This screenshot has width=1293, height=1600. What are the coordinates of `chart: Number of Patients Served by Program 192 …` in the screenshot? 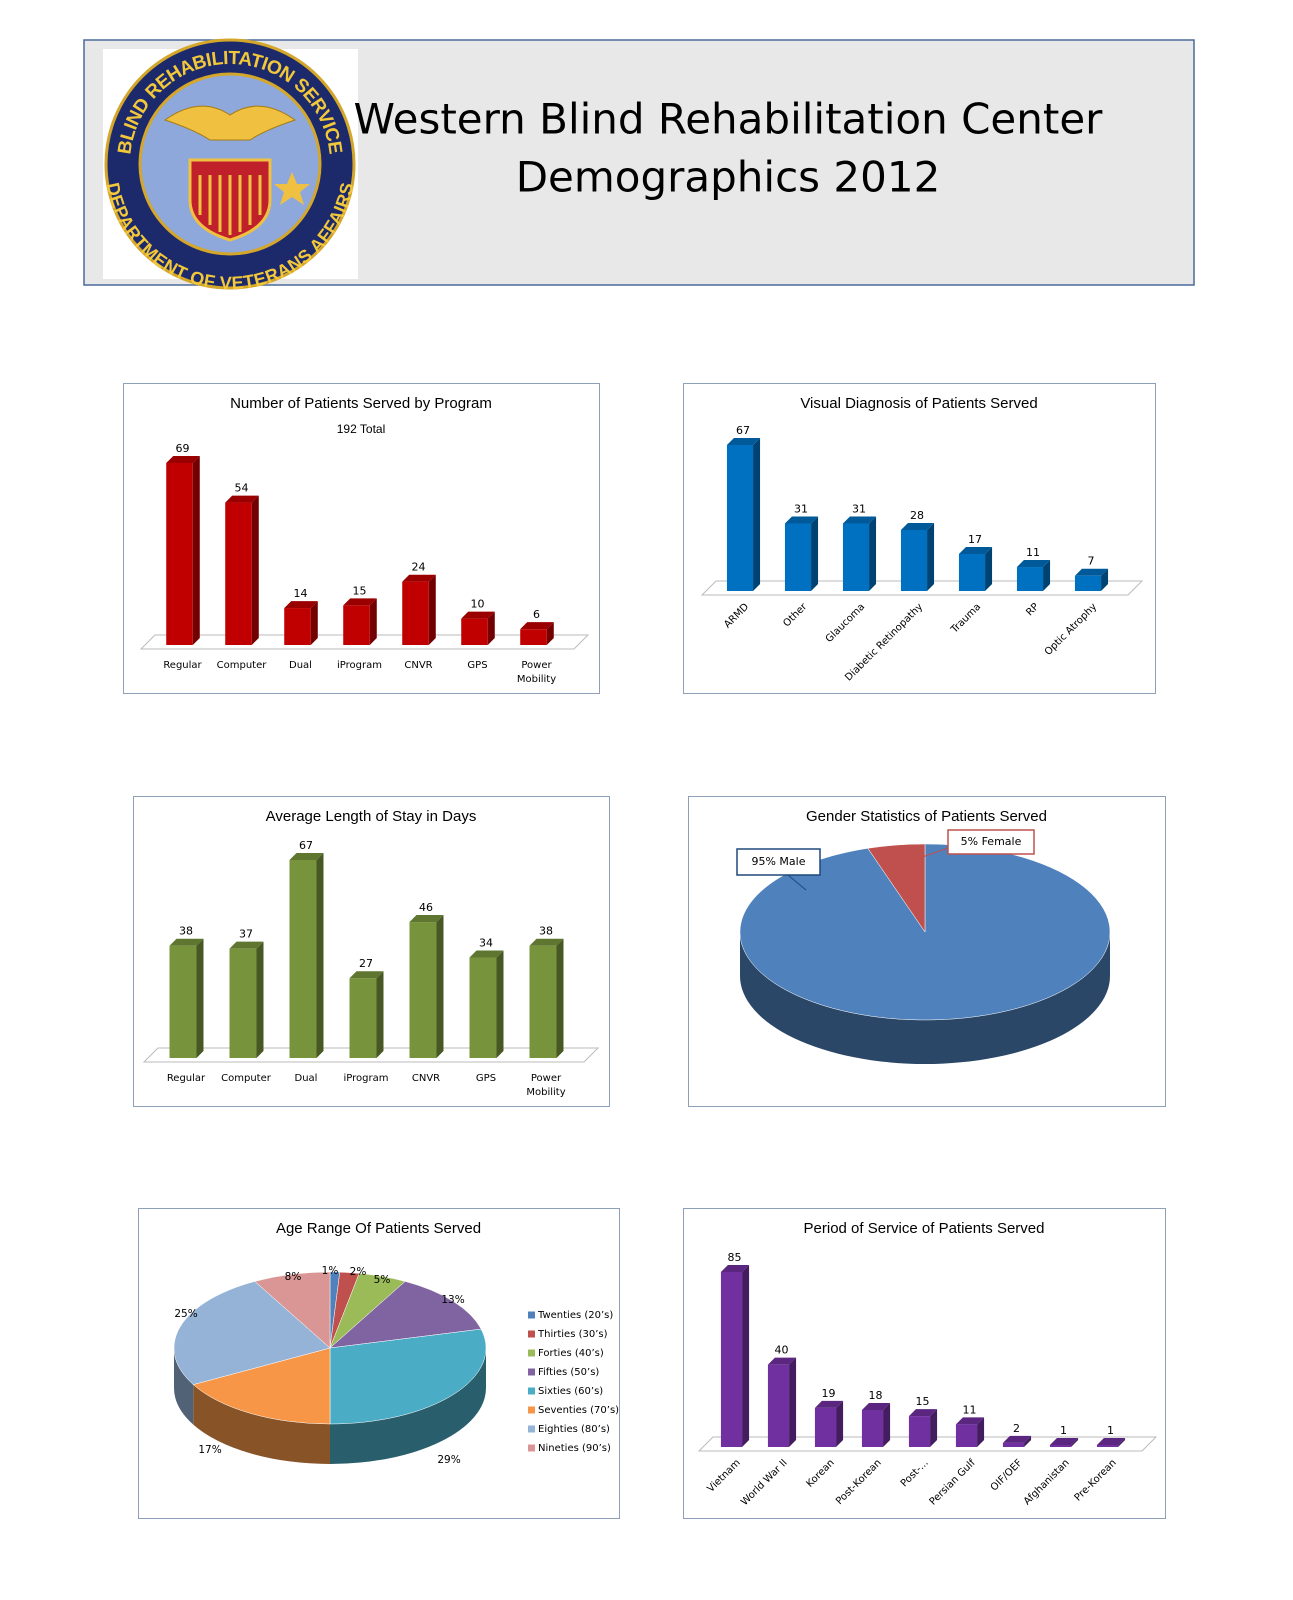 It's located at (361, 538).